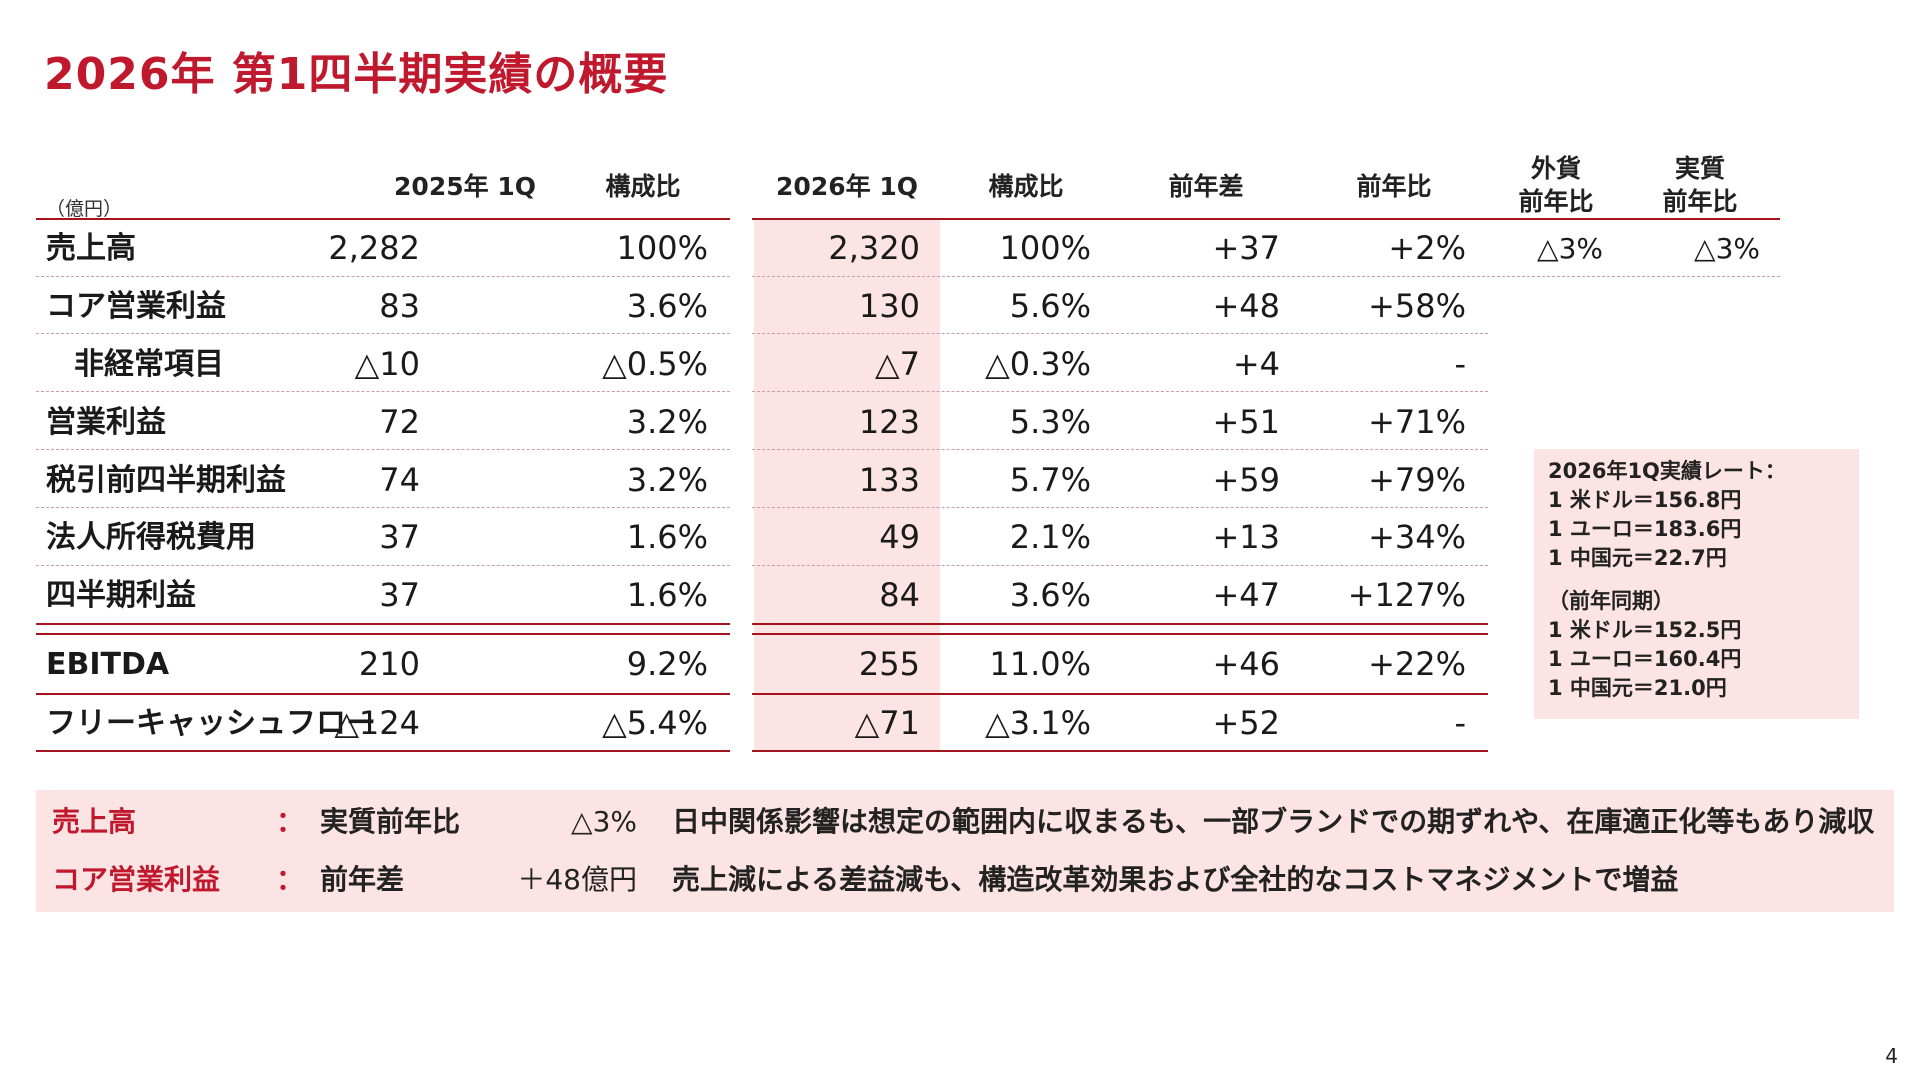 Image resolution: width=1920 pixels, height=1080 pixels. I want to click on row-label: 税引前四半期利益, so click(166, 480).